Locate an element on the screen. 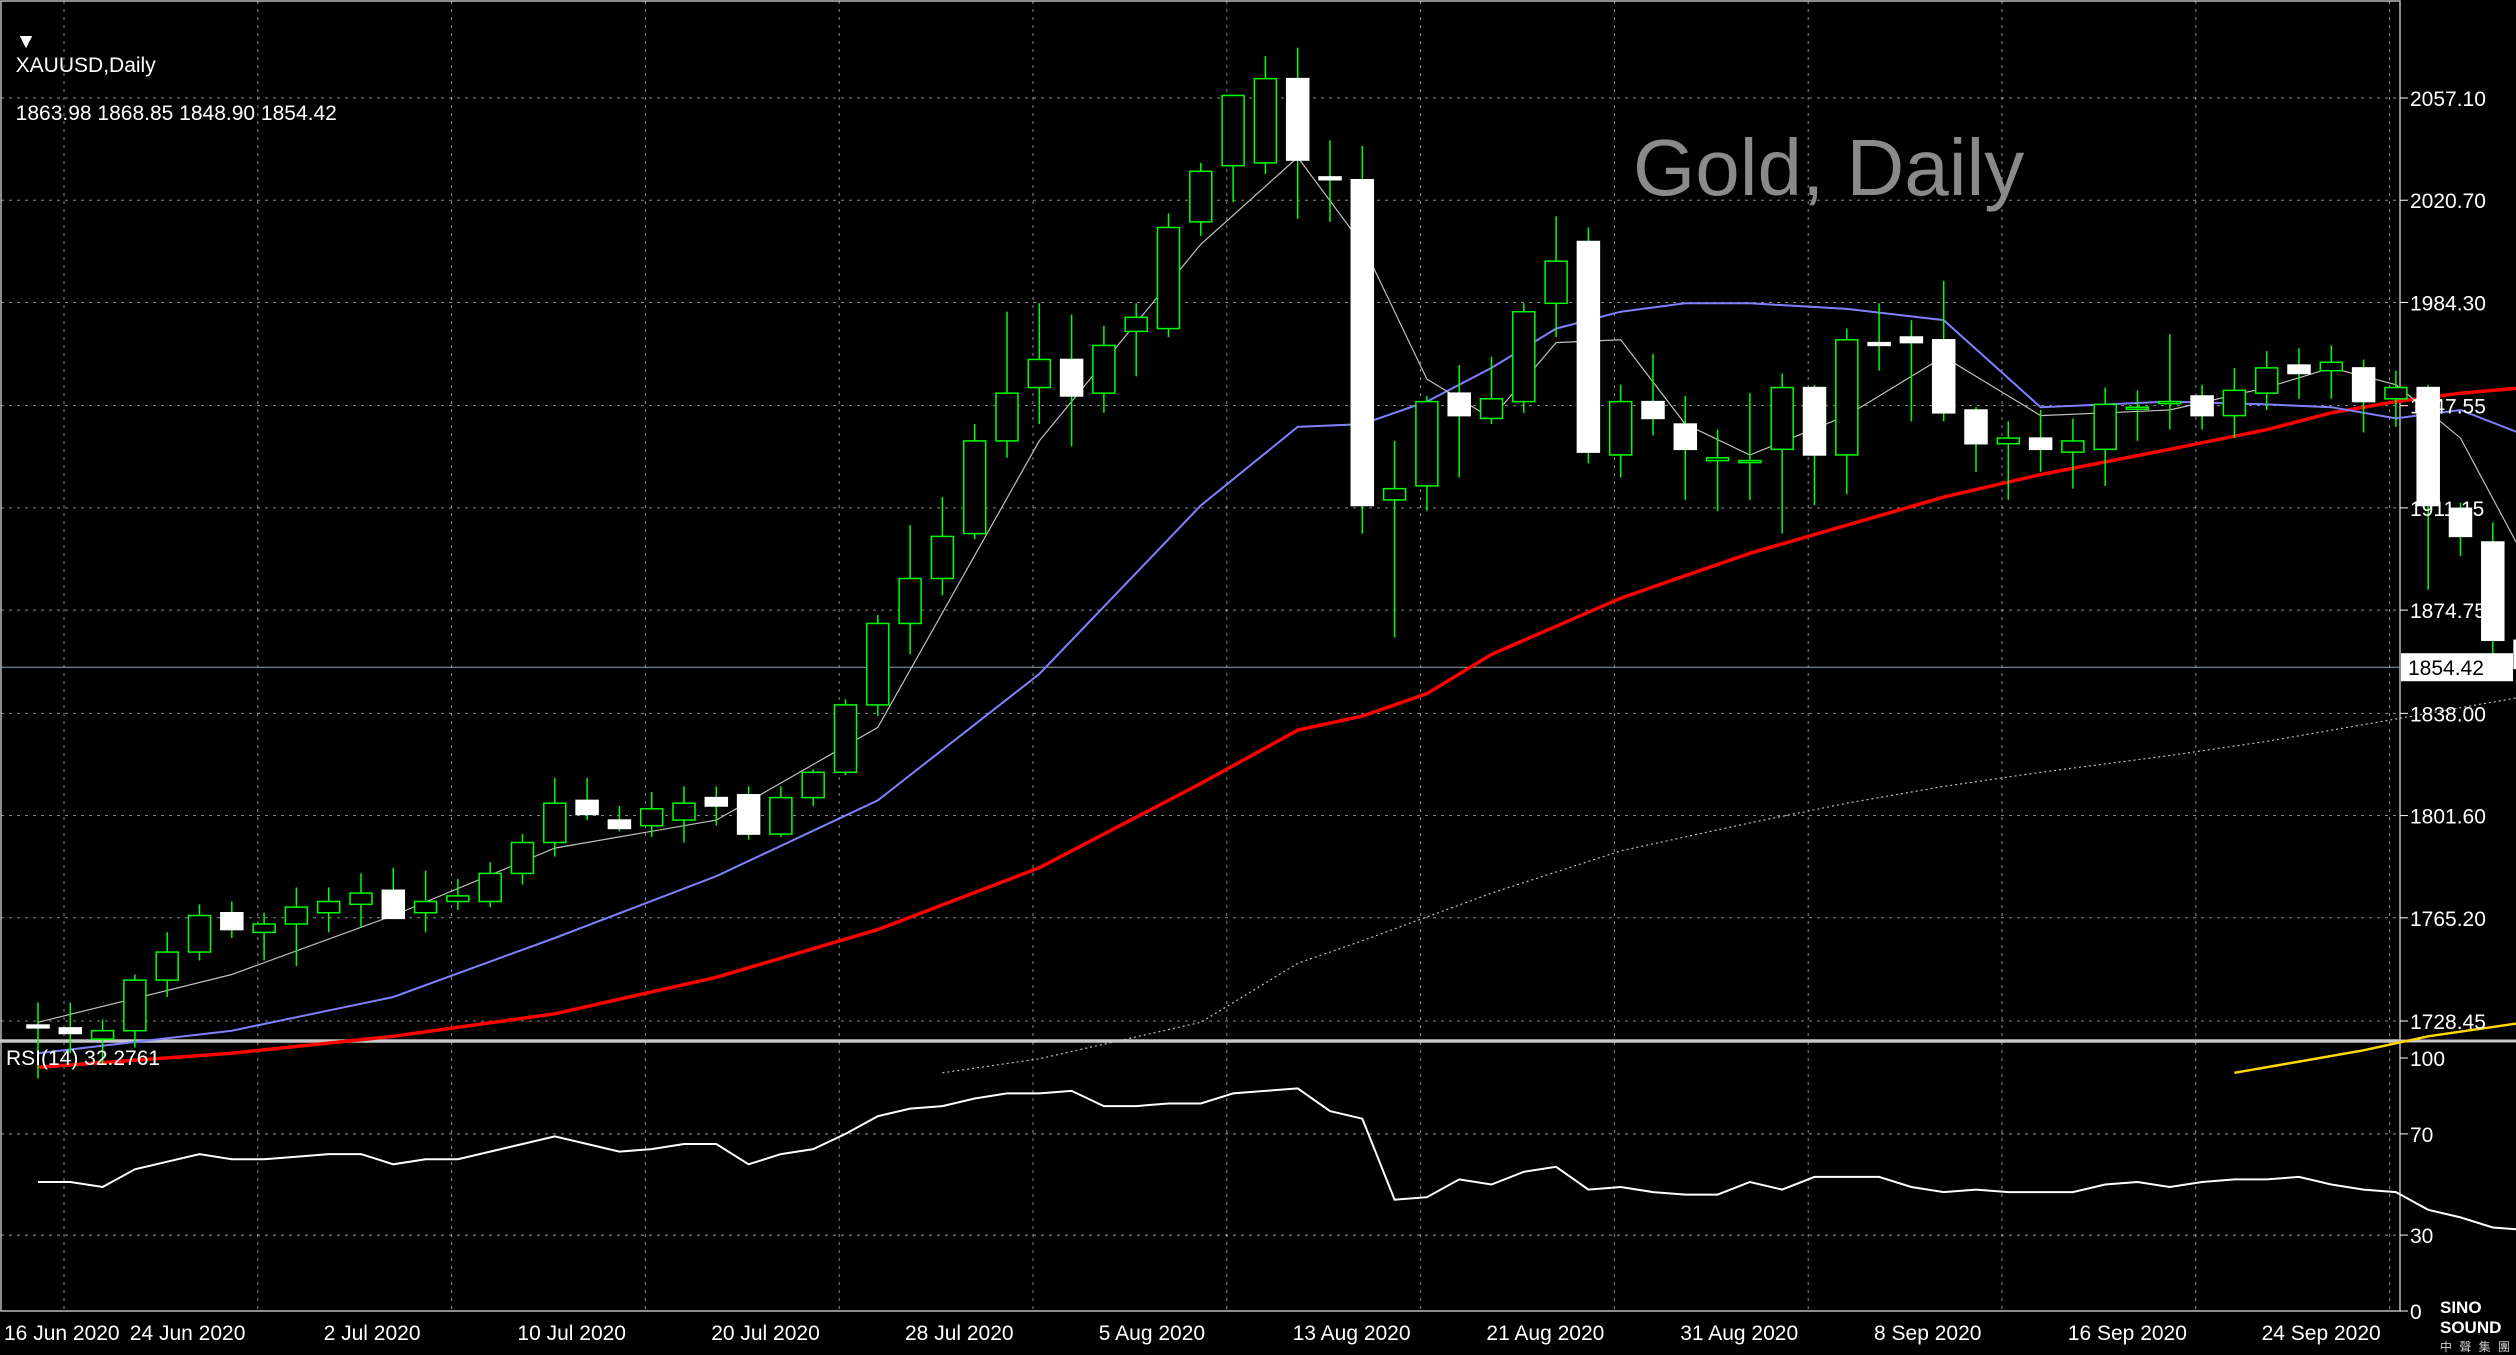 The height and width of the screenshot is (1355, 2516). logo: SINO SOUND 中 聲 集 團 is located at coordinates (2478, 1326).